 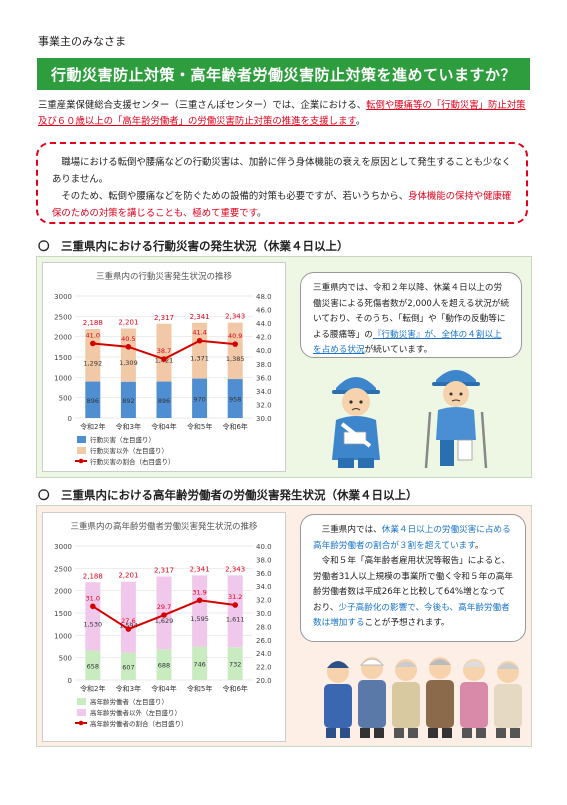 What do you see at coordinates (235, 400) in the screenshot?
I see `bar-lower-label: 958` at bounding box center [235, 400].